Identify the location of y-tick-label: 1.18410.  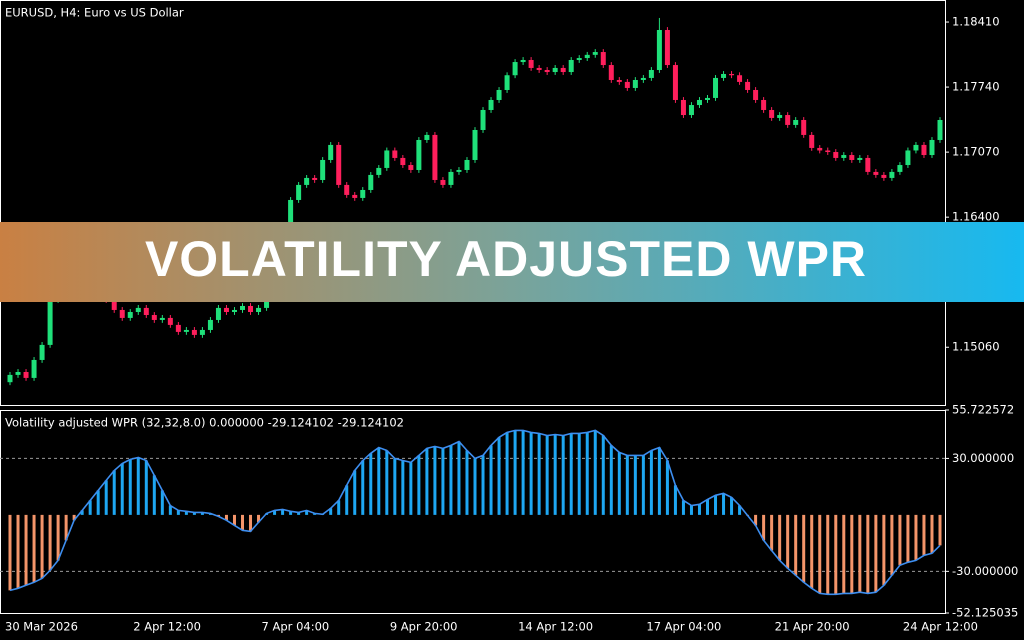
(976, 22).